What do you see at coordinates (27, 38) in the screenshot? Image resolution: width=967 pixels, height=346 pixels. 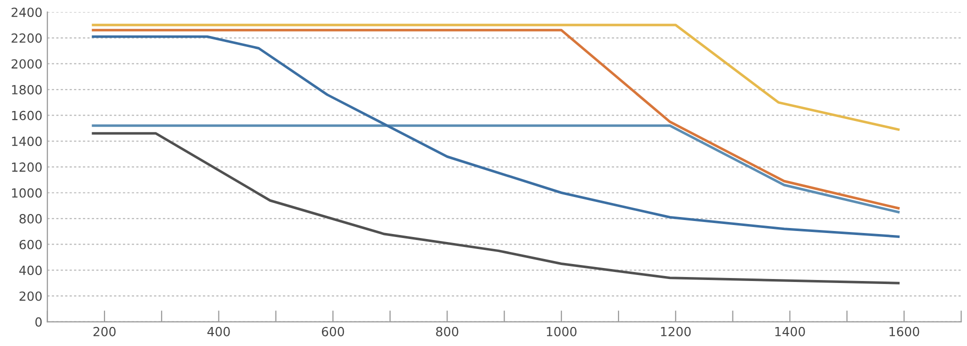 I see `y-tick-label: 2200` at bounding box center [27, 38].